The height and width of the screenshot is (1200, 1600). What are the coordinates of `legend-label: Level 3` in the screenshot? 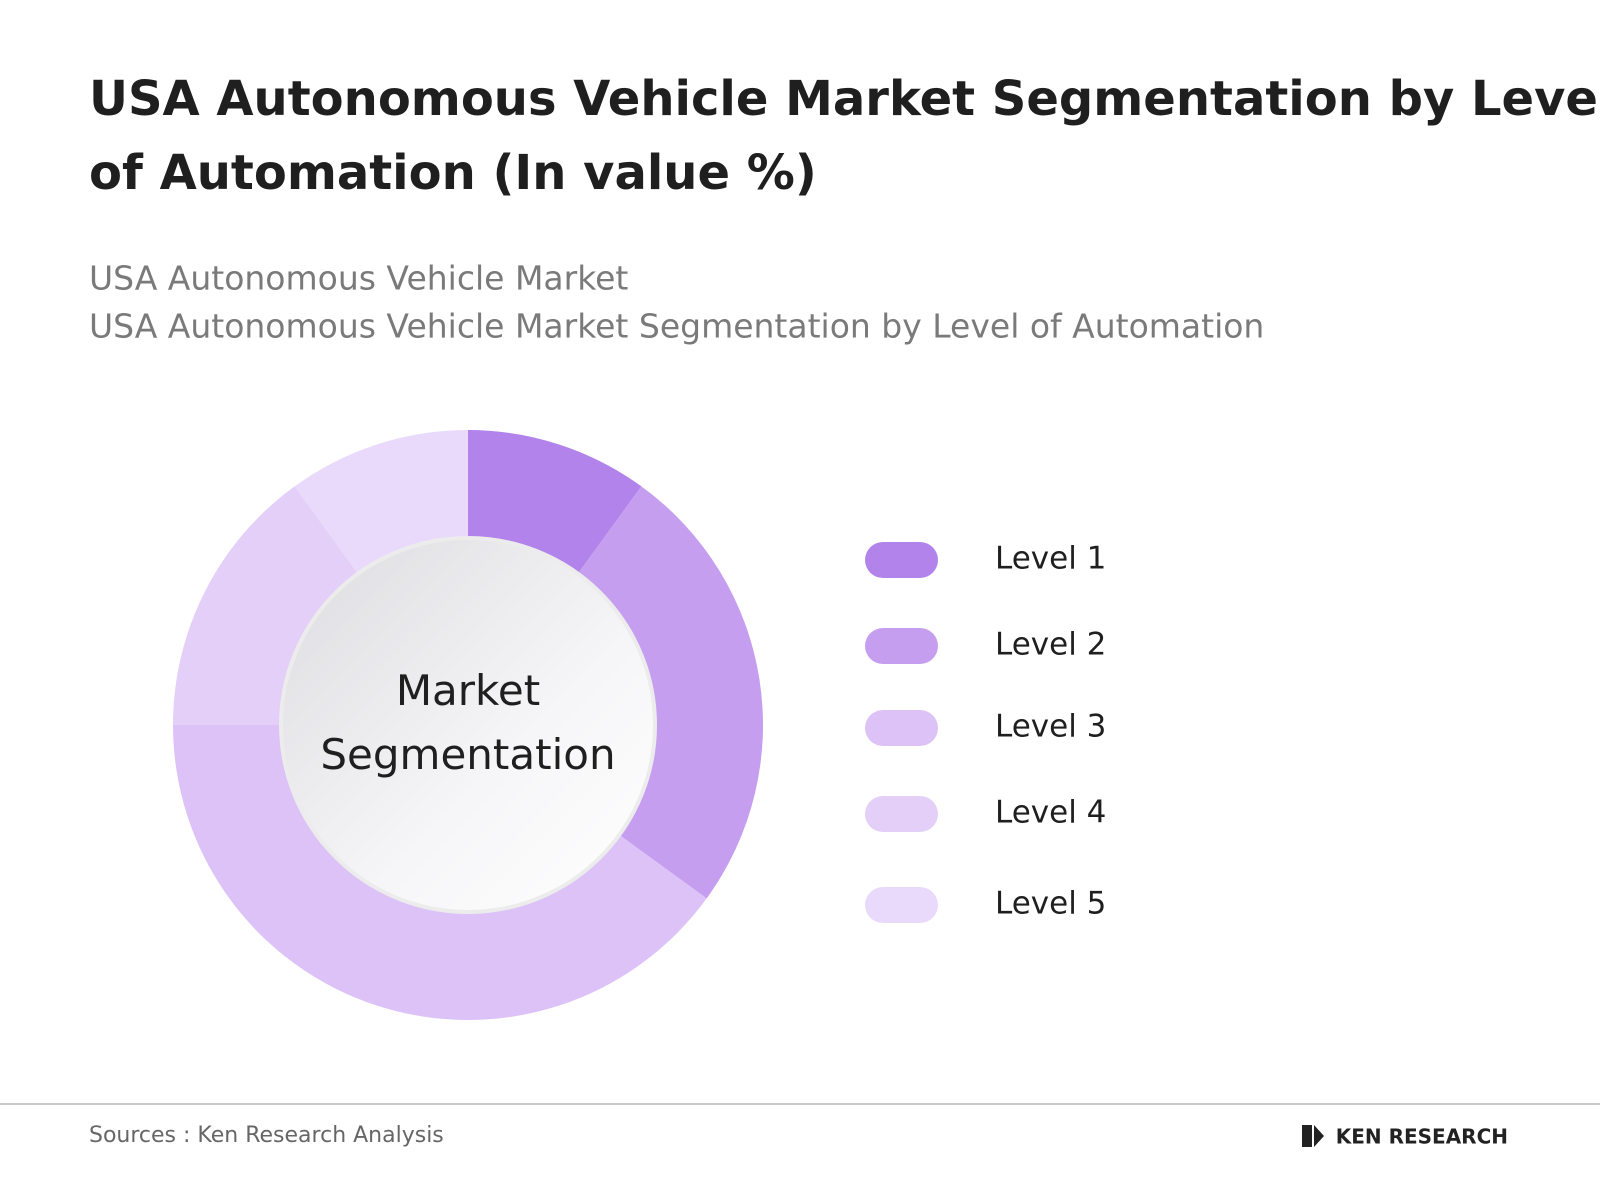 It's located at (1050, 727).